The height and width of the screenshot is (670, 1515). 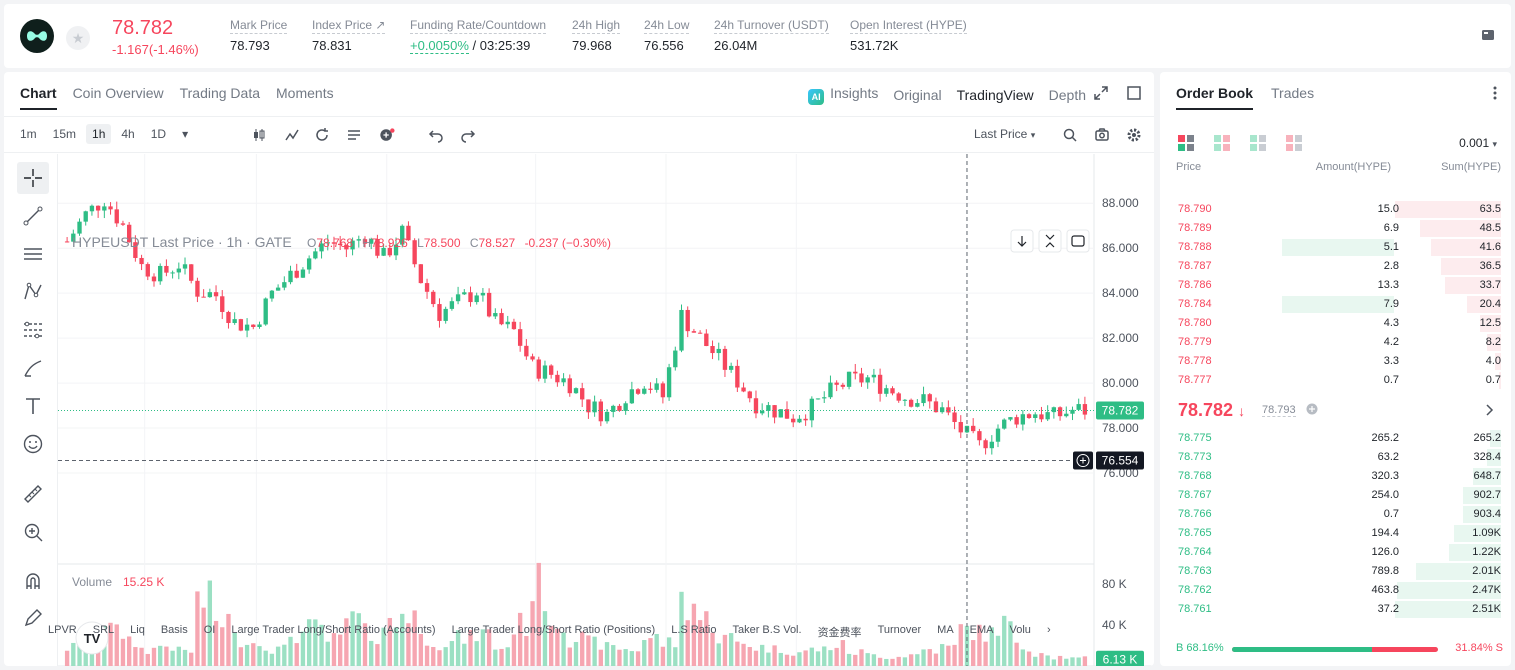 What do you see at coordinates (333, 630) in the screenshot?
I see `indicator-shortcut: Large Trader Long/Short Ratio (Accounts)` at bounding box center [333, 630].